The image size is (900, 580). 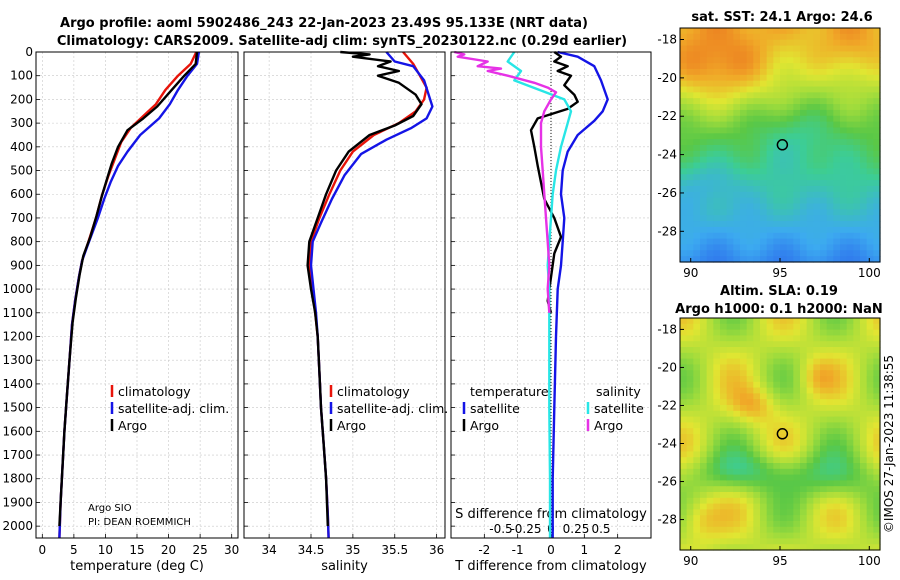 I want to click on legend-label: Argo, so click(x=484, y=425).